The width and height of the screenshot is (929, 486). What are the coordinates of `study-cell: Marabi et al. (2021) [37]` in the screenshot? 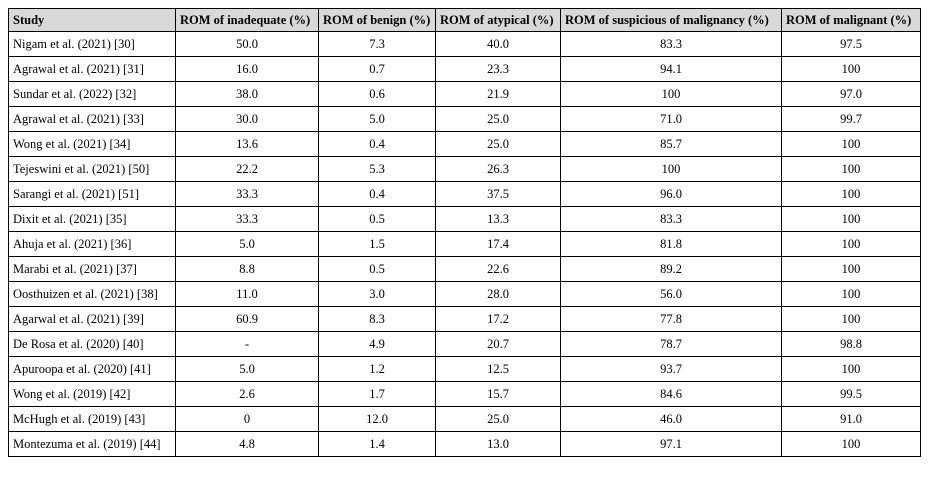 It's located at (92, 269).